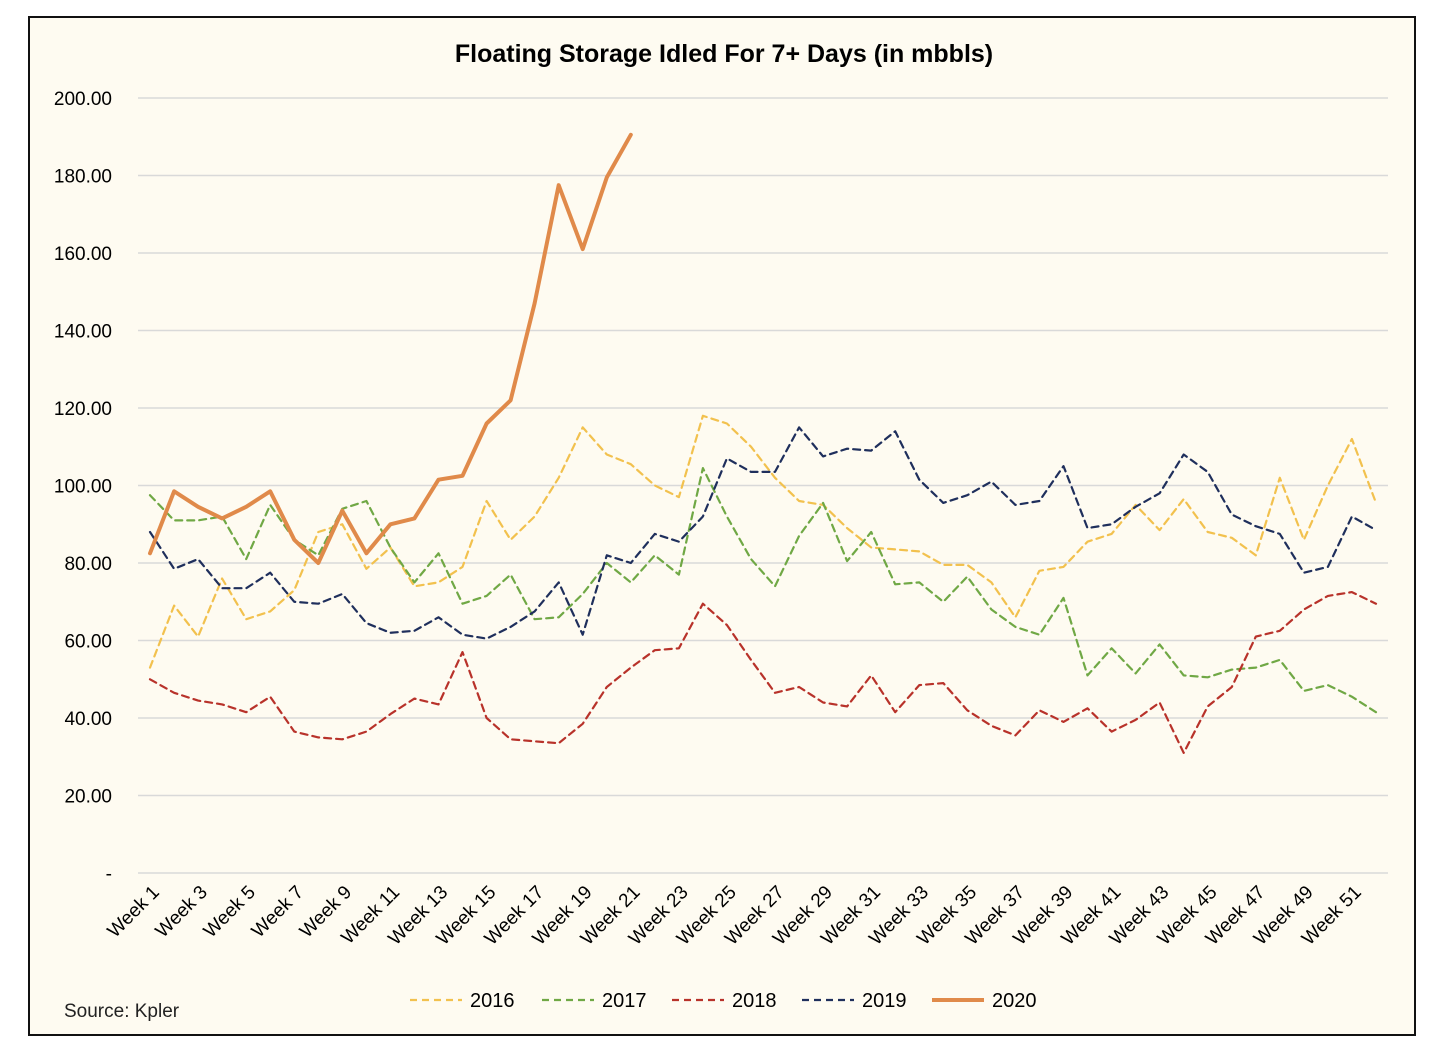 This screenshot has width=1436, height=1060. I want to click on y-tick-label: 40.00, so click(88, 719).